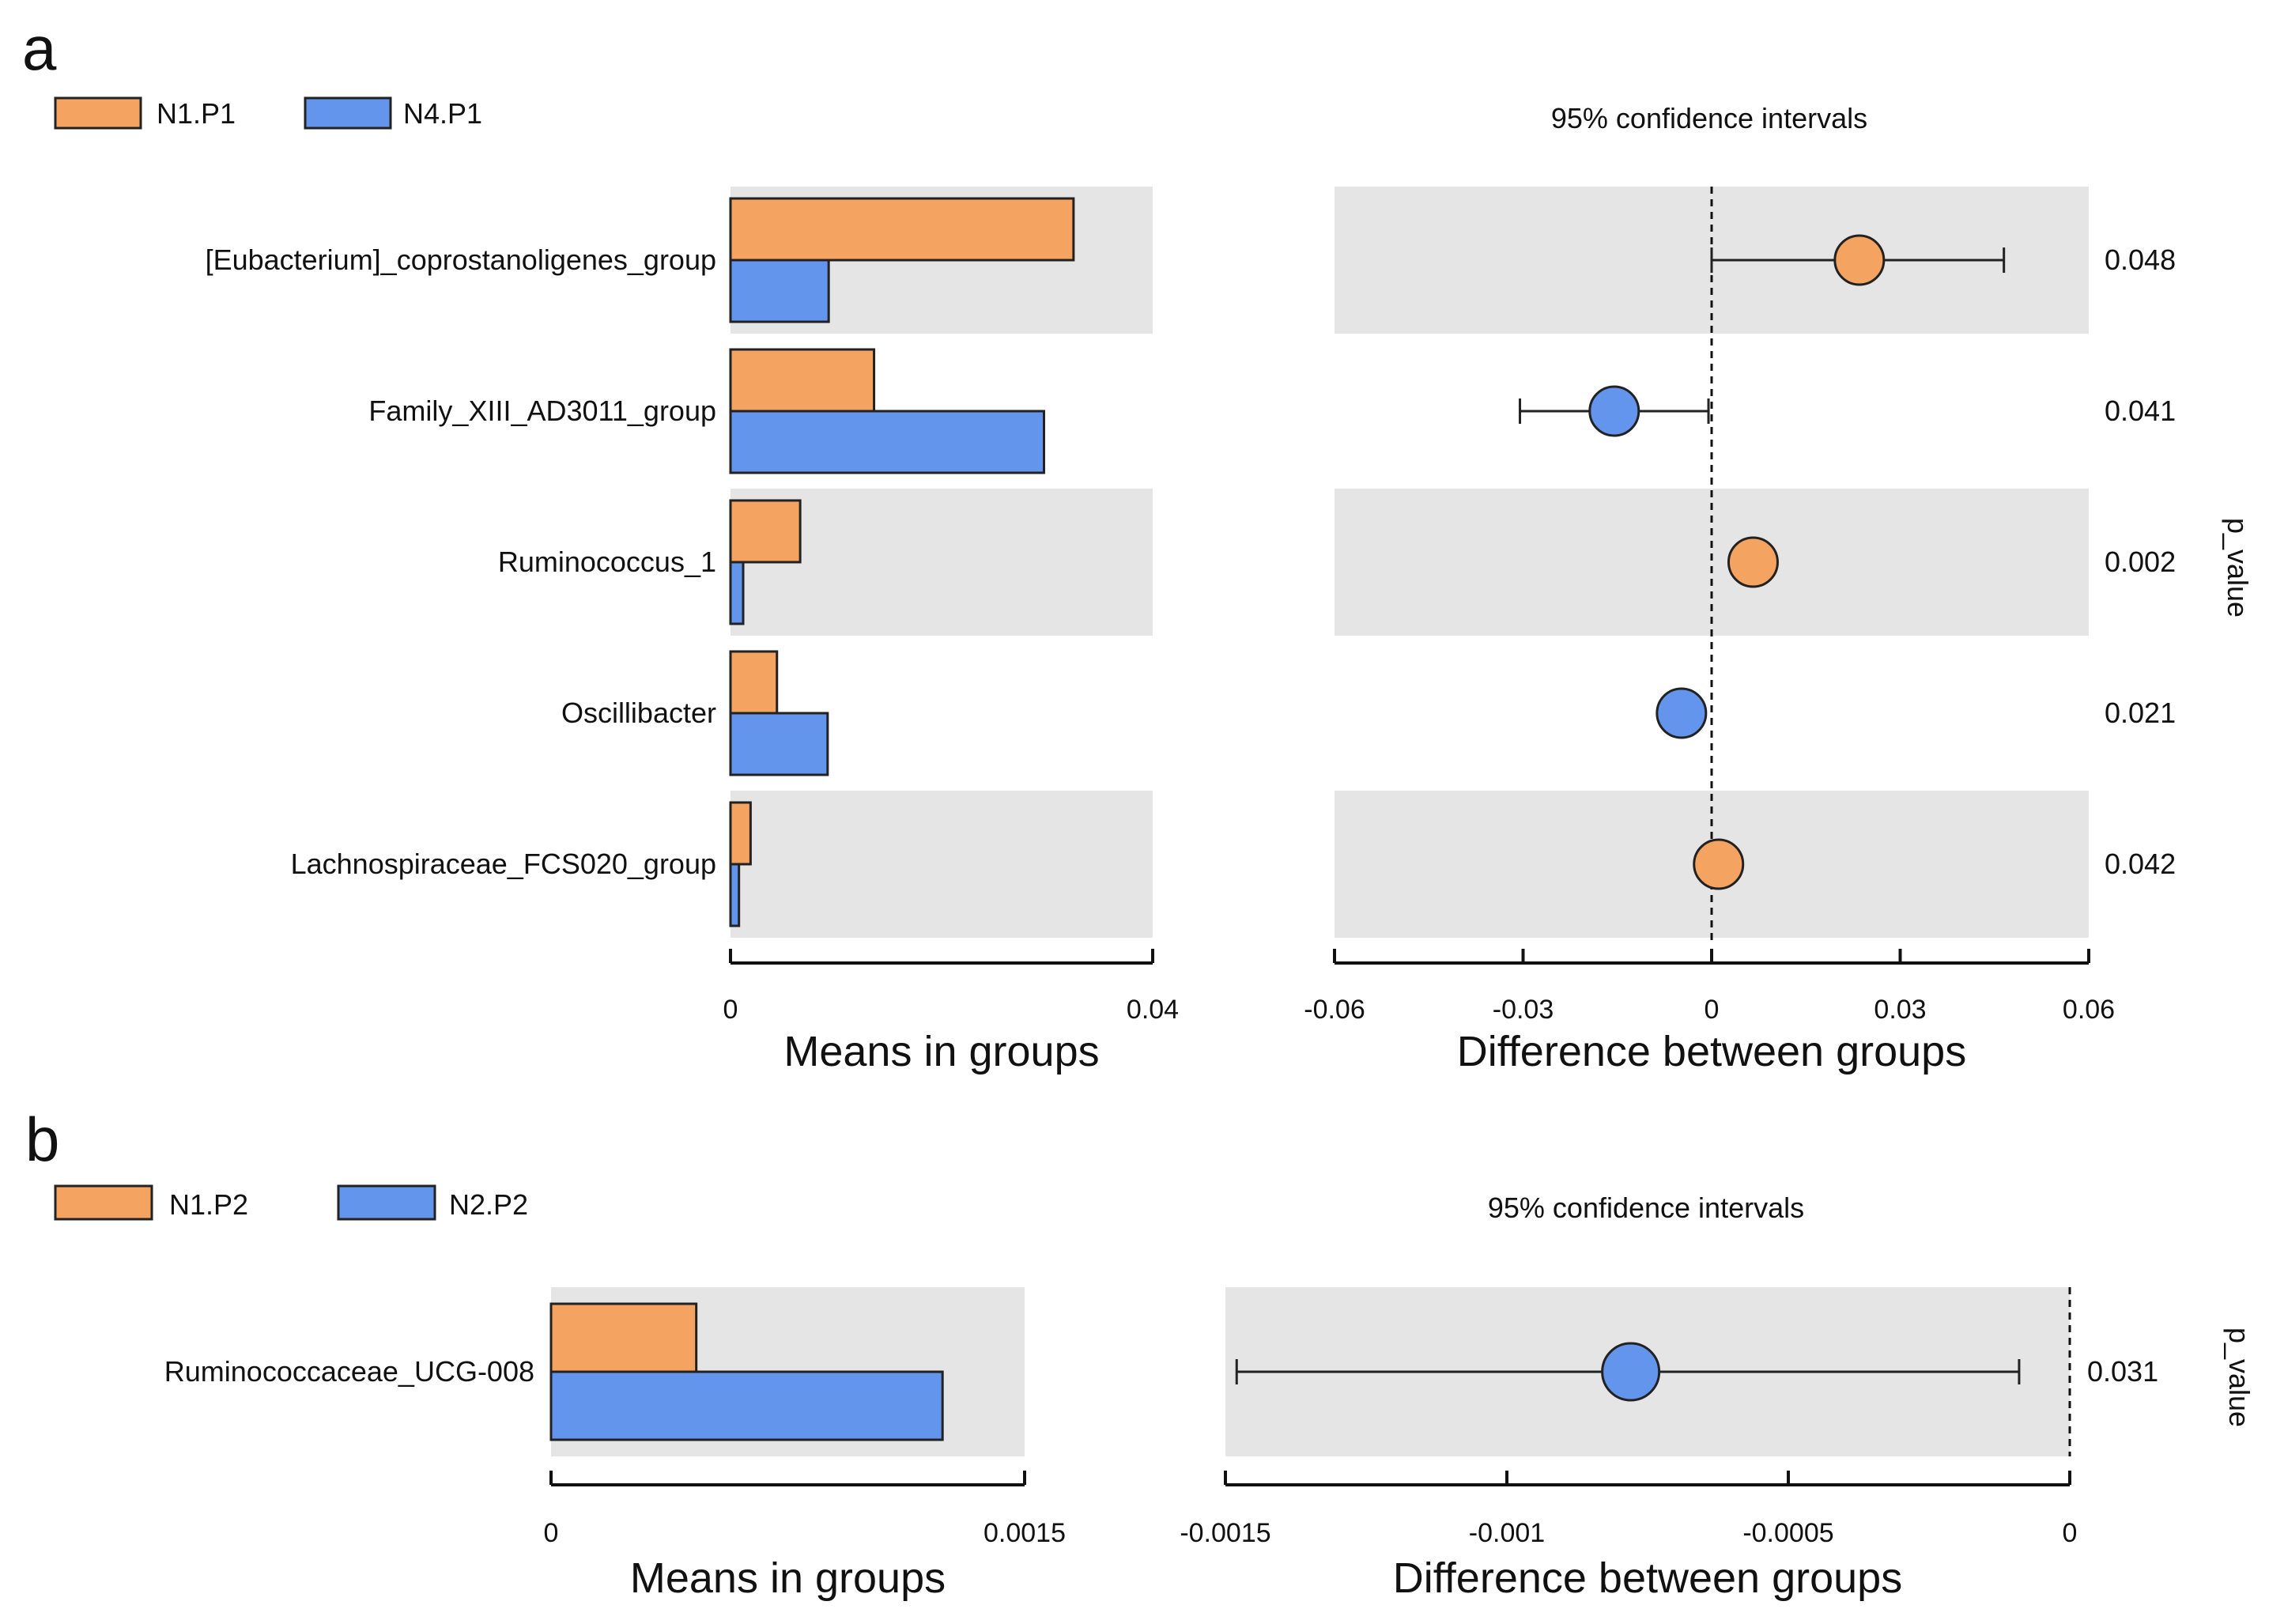 This screenshot has width=2269, height=1624. Describe the element at coordinates (42, 1140) in the screenshot. I see `panel-letter: b` at that location.